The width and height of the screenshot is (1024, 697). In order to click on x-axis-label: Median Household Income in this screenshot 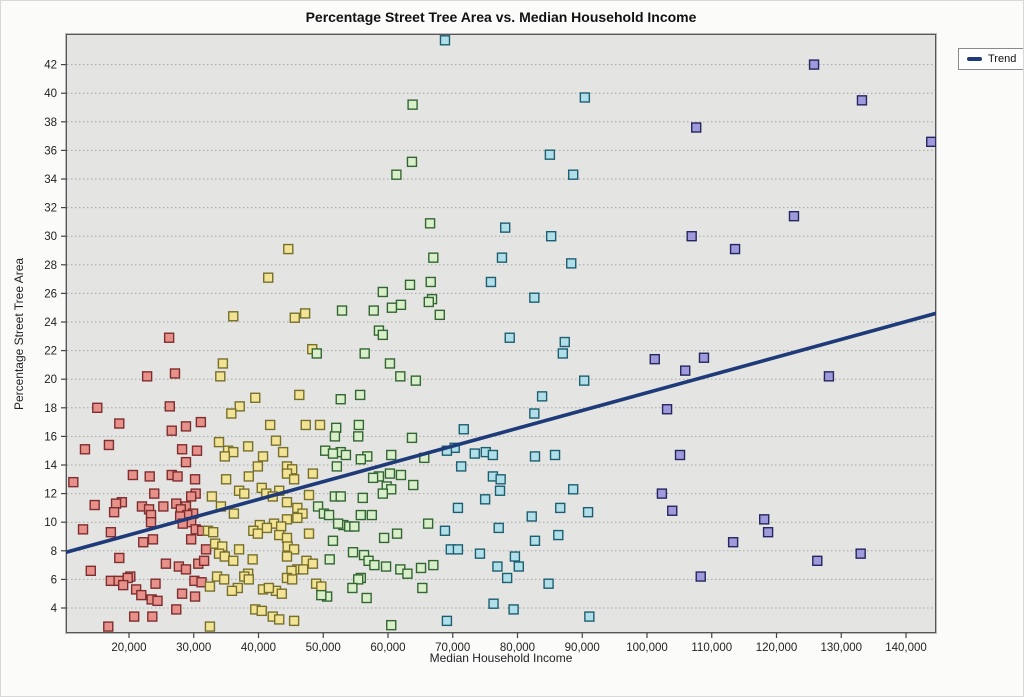, I will do `click(501, 658)`.